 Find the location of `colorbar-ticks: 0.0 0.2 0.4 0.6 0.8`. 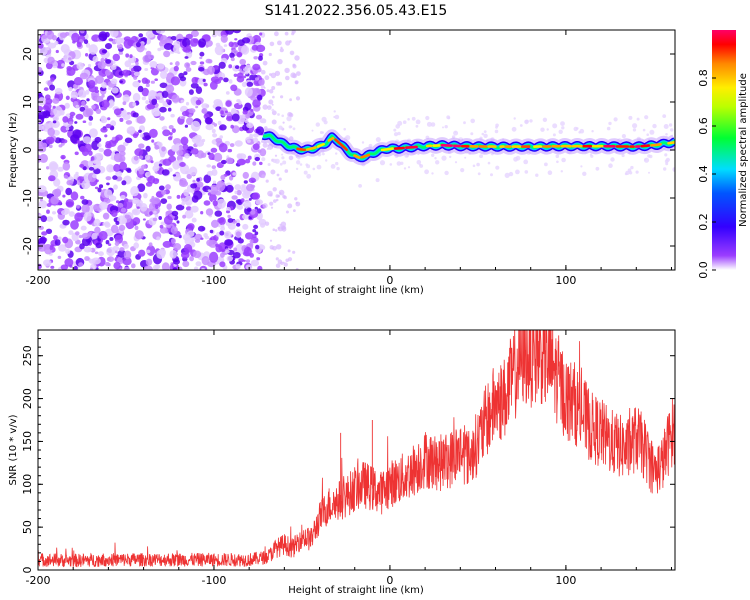

colorbar-ticks: 0.0 0.2 0.4 0.6 0.8 is located at coordinates (706, 174).